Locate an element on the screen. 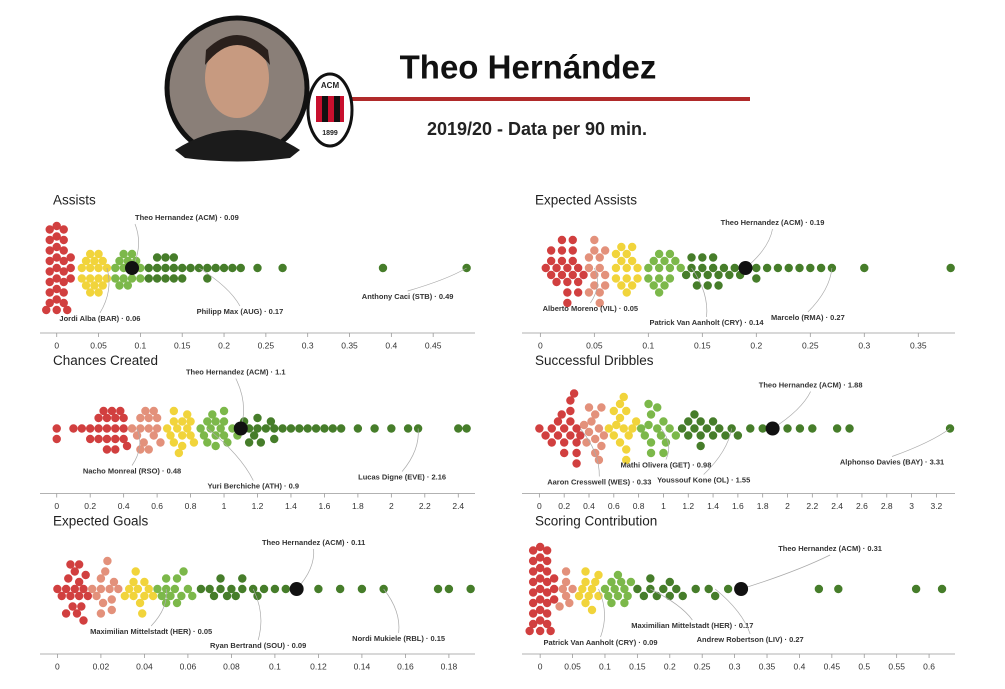 The image size is (1005, 689). x-tick-label: 1 is located at coordinates (663, 506).